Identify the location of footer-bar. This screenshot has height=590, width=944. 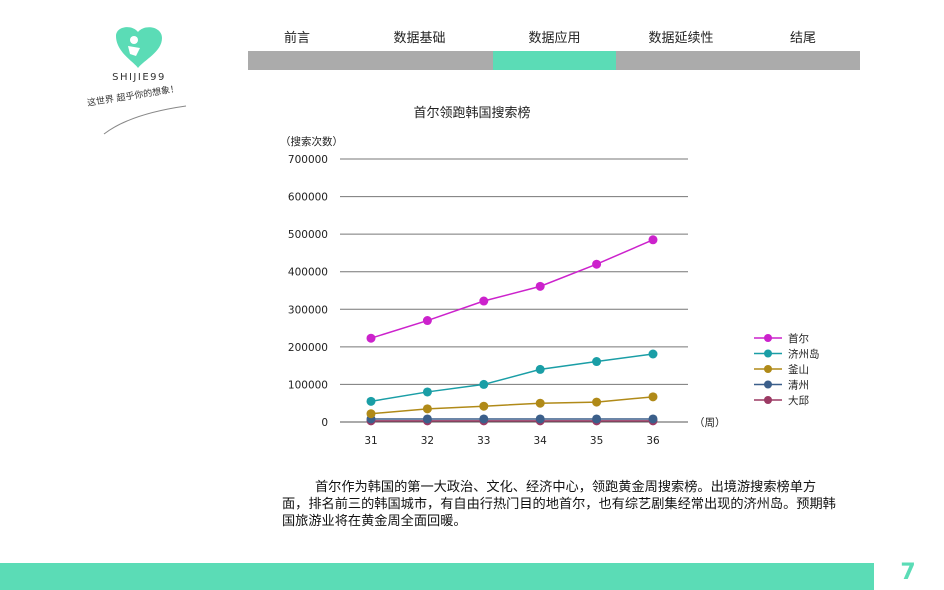
(437, 576).